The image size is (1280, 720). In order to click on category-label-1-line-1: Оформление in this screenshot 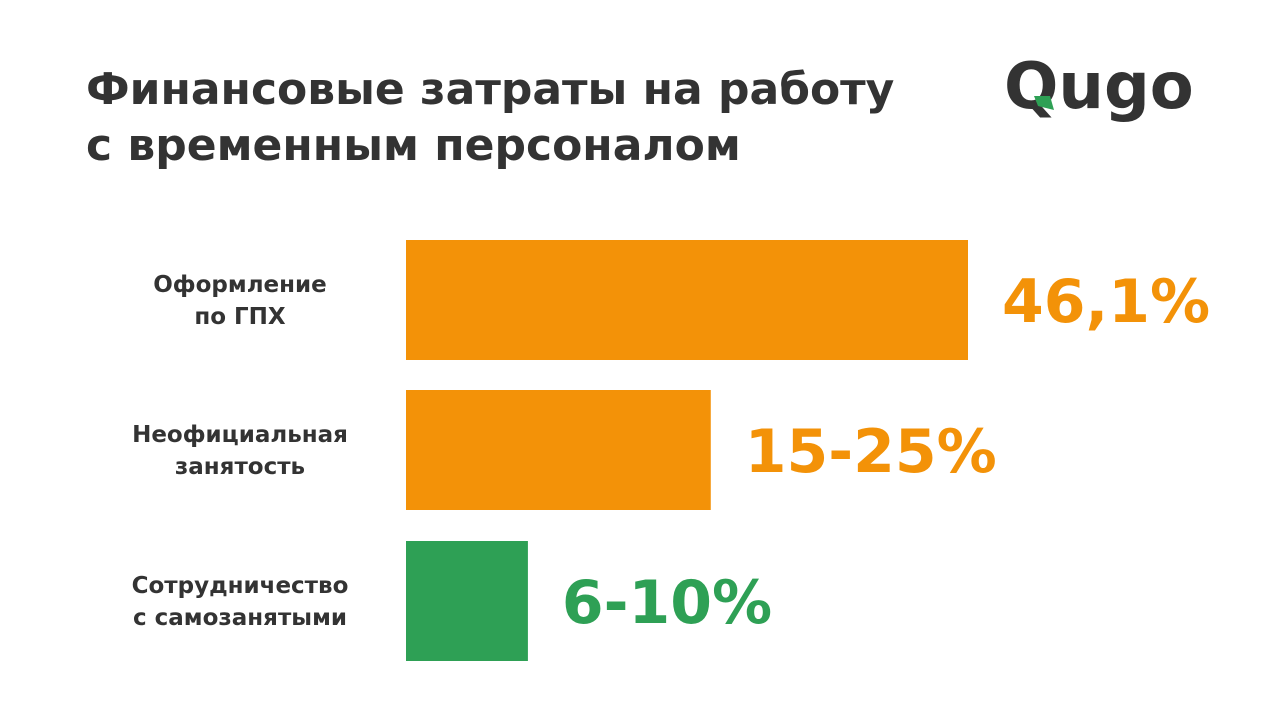, I will do `click(240, 285)`.